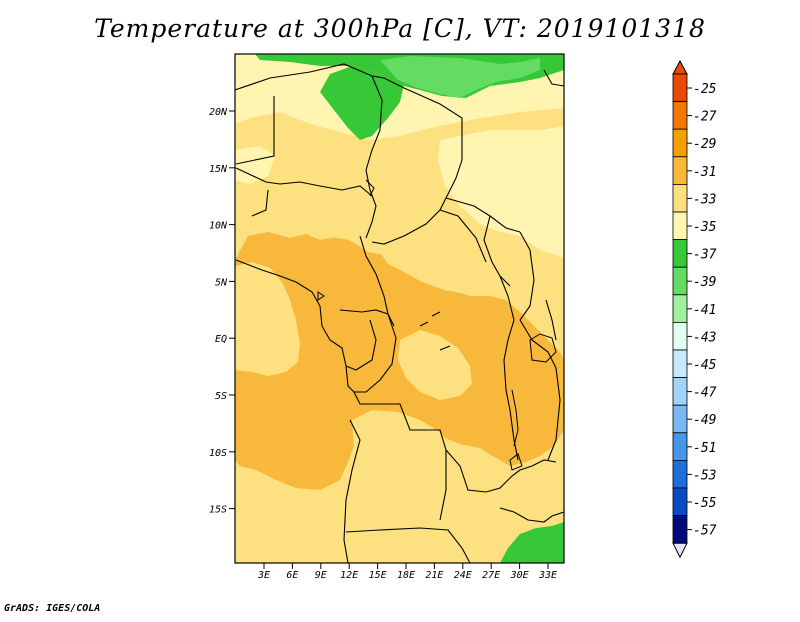 This screenshot has width=800, height=622. I want to click on lon-label: 3E, so click(263, 575).